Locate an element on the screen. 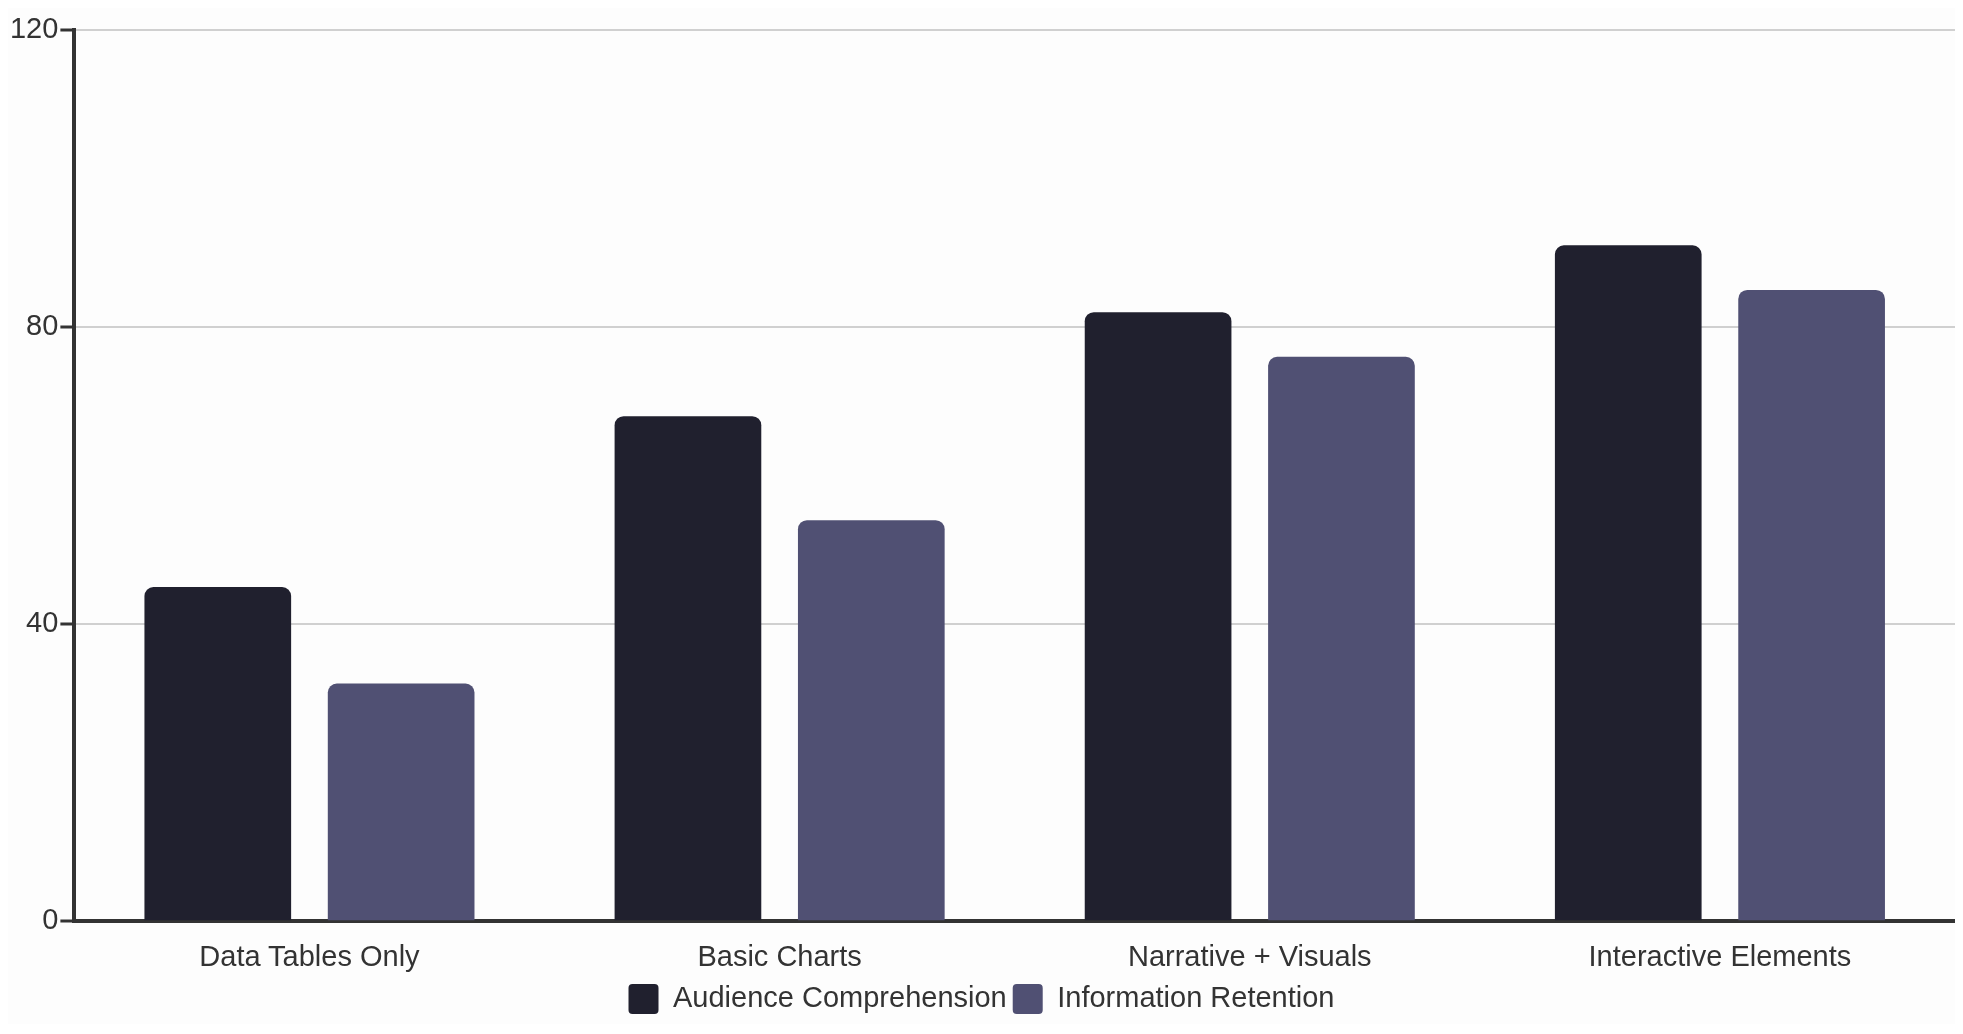 The height and width of the screenshot is (1034, 1963). y-tick-label: 40 is located at coordinates (42, 622).